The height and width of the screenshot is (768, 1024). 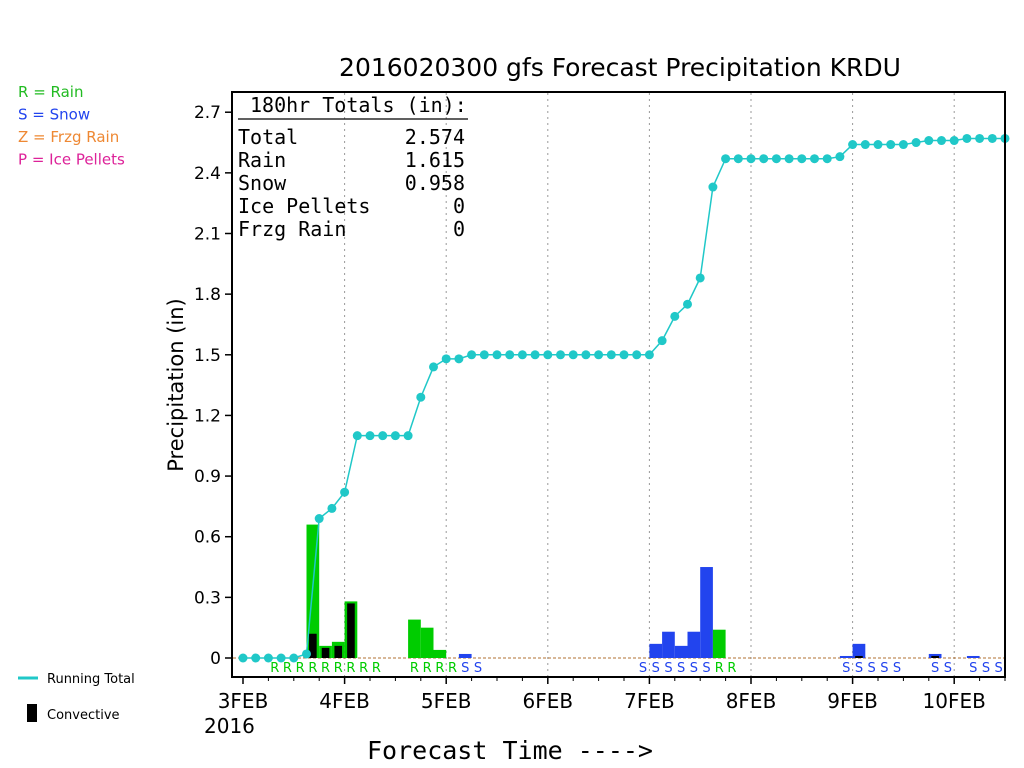 I want to click on totals-value: 0, so click(x=459, y=206).